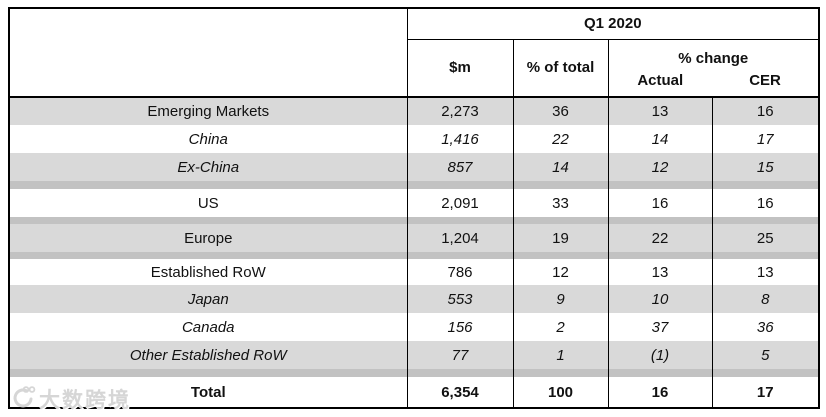 The image size is (826, 417). Describe the element at coordinates (208, 203) in the screenshot. I see `region-cell: US` at that location.